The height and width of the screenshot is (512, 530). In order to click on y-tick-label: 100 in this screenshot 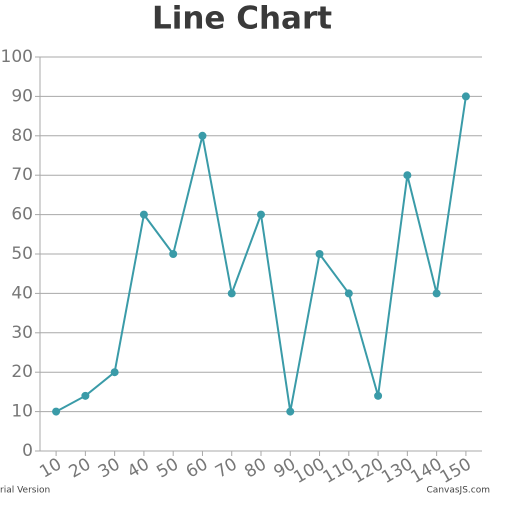, I will do `click(17, 57)`.